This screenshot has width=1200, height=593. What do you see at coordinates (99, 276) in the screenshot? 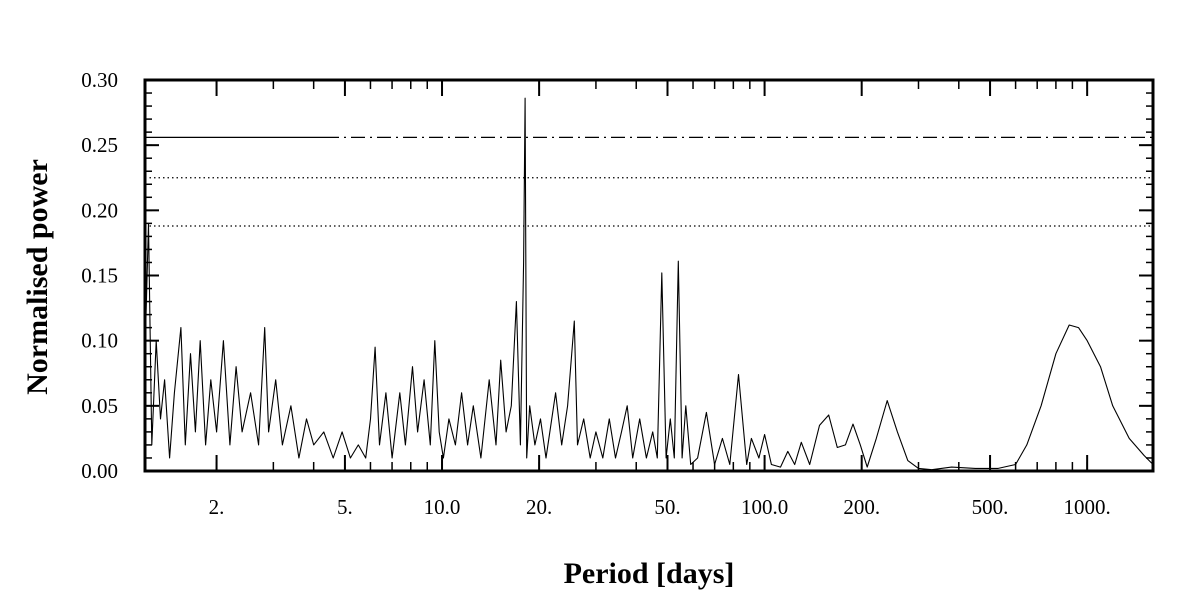
I see `y-tick-label-3: 0.15` at bounding box center [99, 276].